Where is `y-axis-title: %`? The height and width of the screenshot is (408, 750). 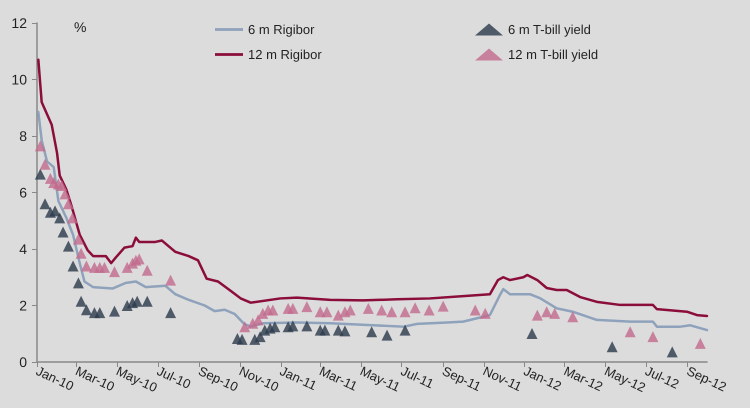
y-axis-title: % is located at coordinates (80, 27).